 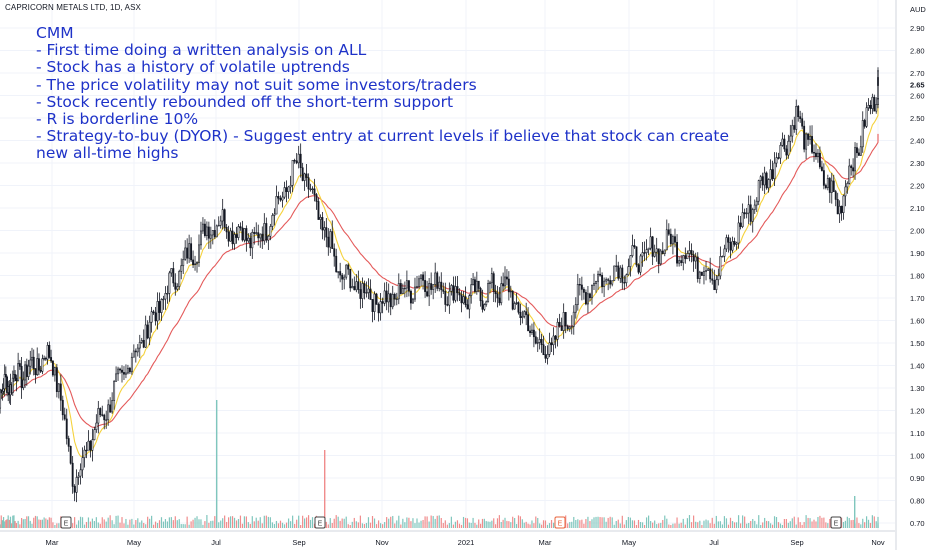 What do you see at coordinates (917, 433) in the screenshot?
I see `price-tick-label: 1.10` at bounding box center [917, 433].